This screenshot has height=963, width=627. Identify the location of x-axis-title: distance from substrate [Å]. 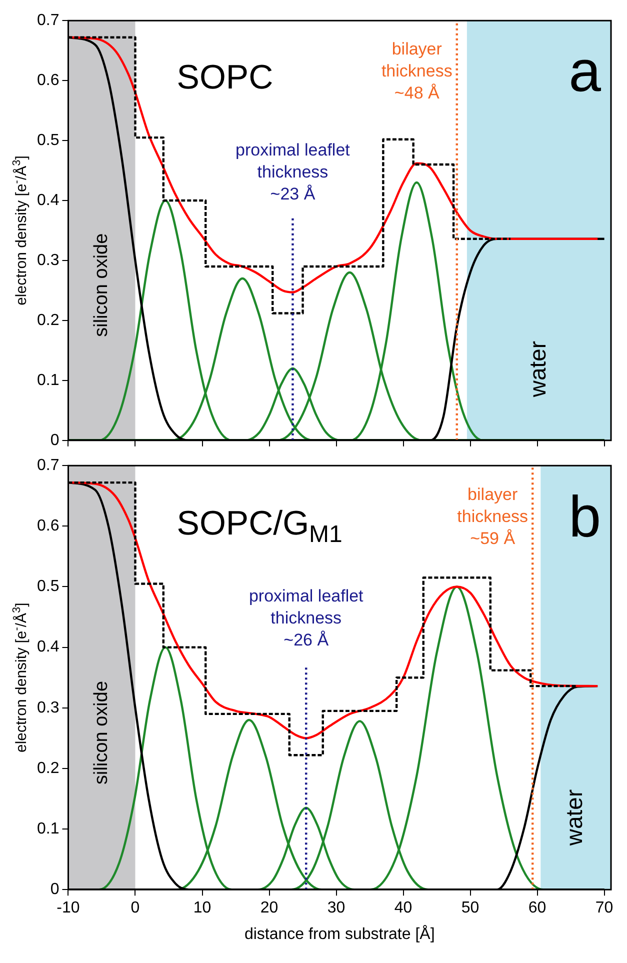
(339, 933).